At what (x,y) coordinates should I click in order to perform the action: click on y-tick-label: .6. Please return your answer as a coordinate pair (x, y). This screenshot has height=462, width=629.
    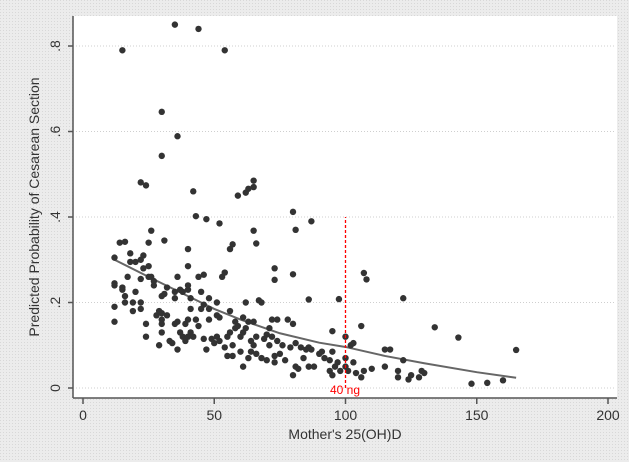
    Looking at the image, I should click on (55, 131).